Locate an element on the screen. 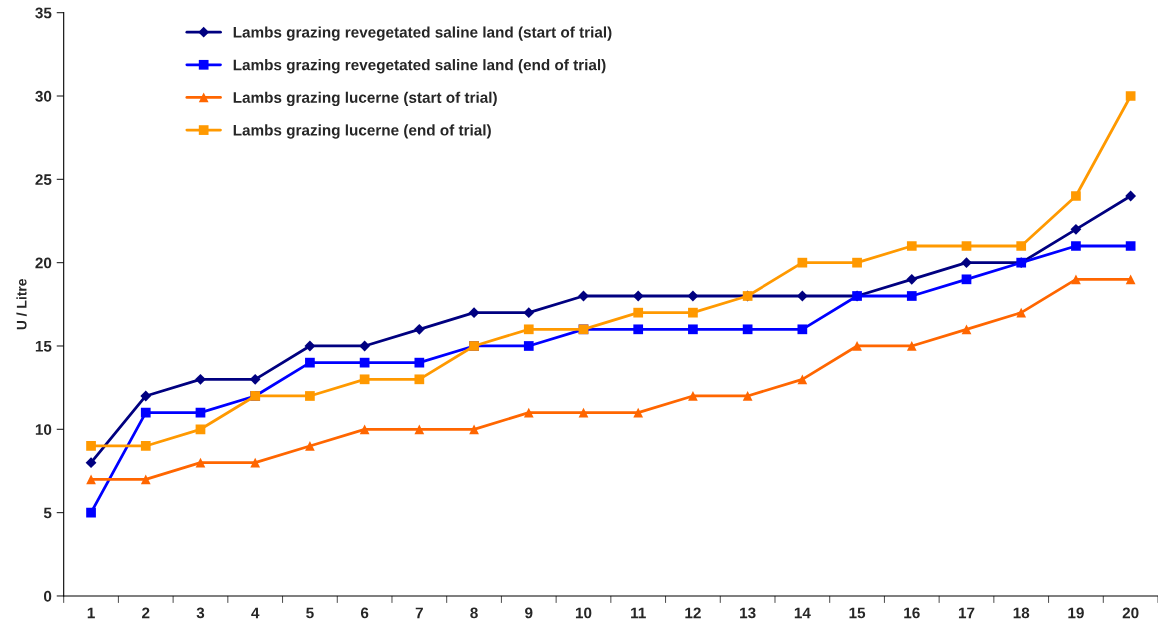  x-tick-label: 3 is located at coordinates (200, 613).